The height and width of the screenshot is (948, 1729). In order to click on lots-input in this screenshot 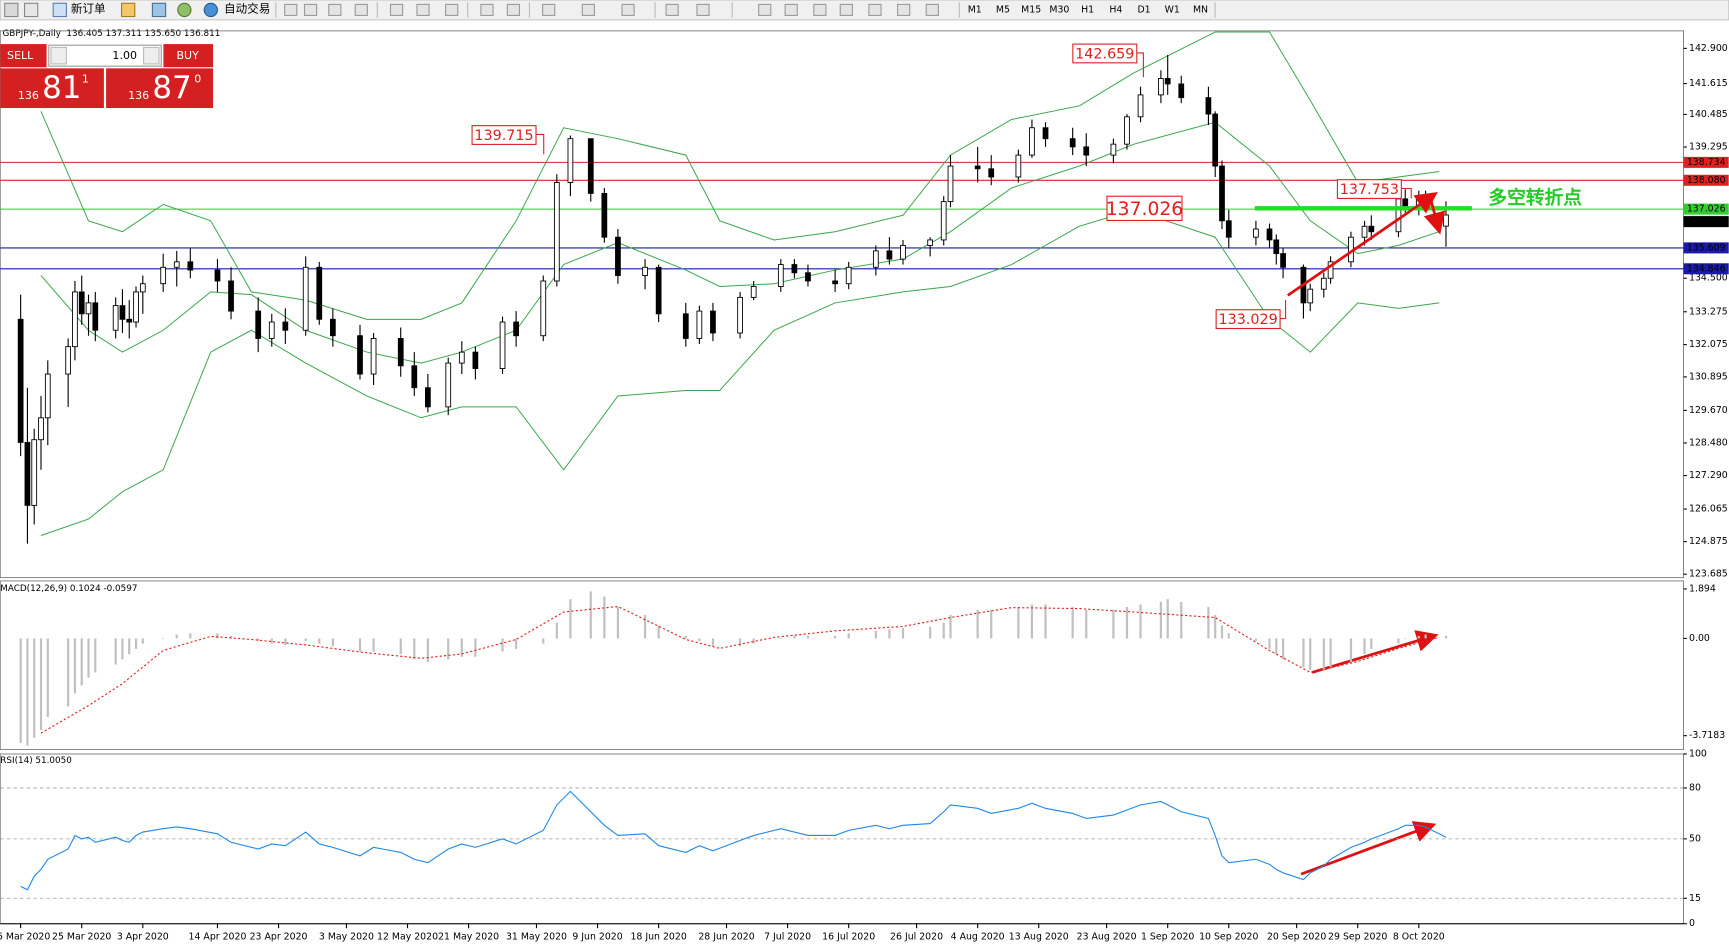, I will do `click(105, 55)`.